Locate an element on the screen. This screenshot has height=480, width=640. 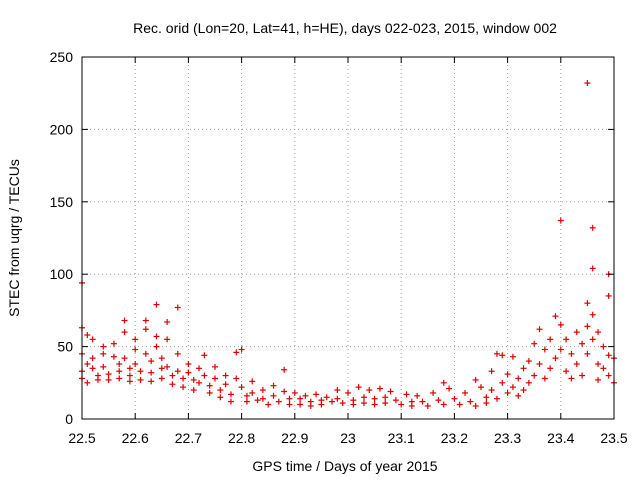
x-tick-label: 23 is located at coordinates (348, 438).